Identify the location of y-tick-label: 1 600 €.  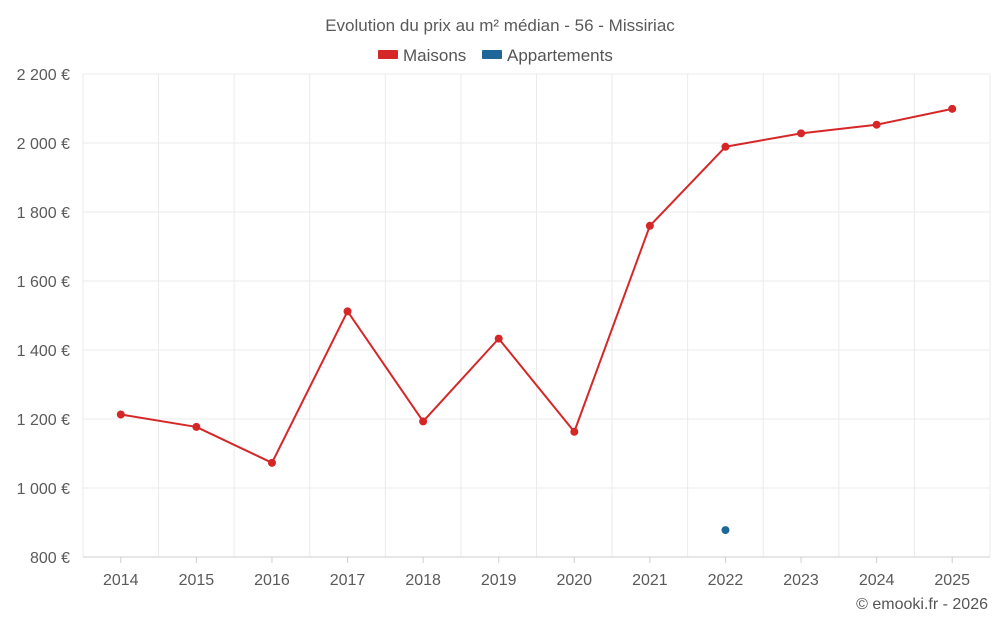
(43, 282).